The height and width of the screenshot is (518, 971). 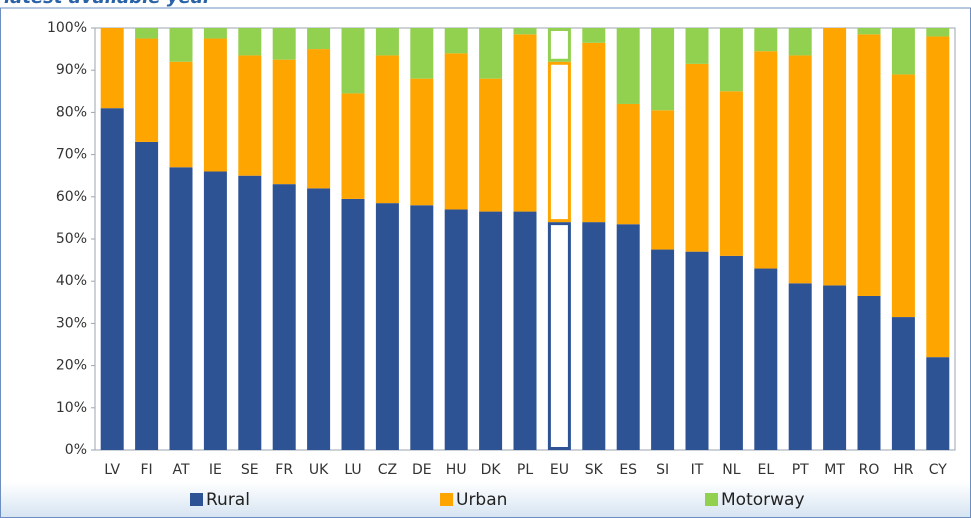 I want to click on legend-band, so click(x=485, y=499).